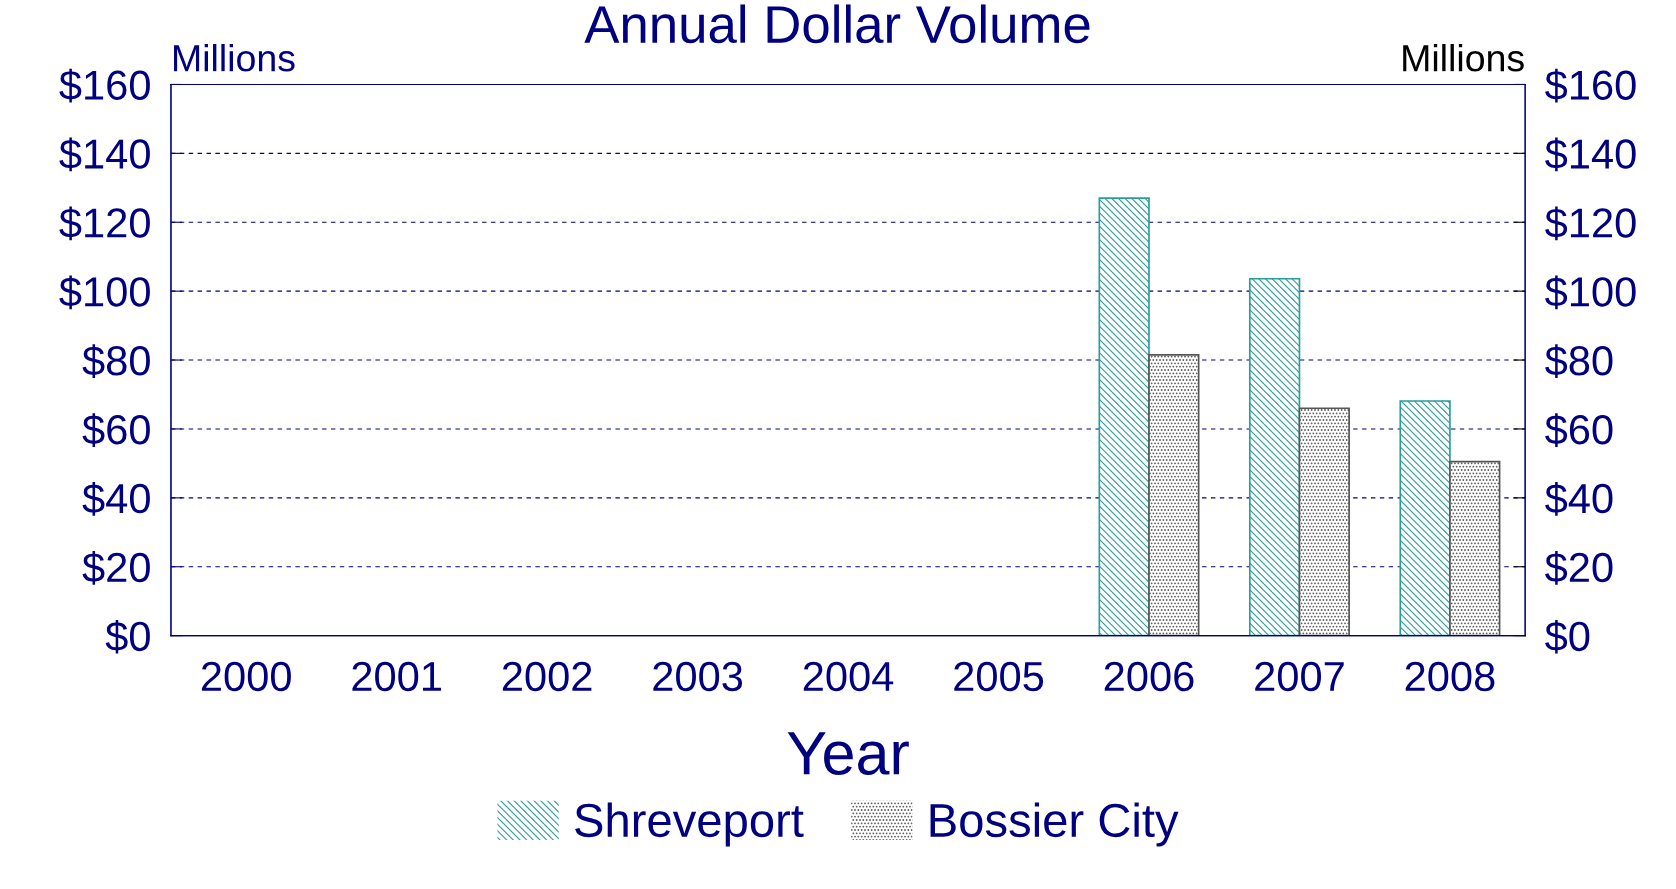  I want to click on x-axis-title: Year, so click(848, 753).